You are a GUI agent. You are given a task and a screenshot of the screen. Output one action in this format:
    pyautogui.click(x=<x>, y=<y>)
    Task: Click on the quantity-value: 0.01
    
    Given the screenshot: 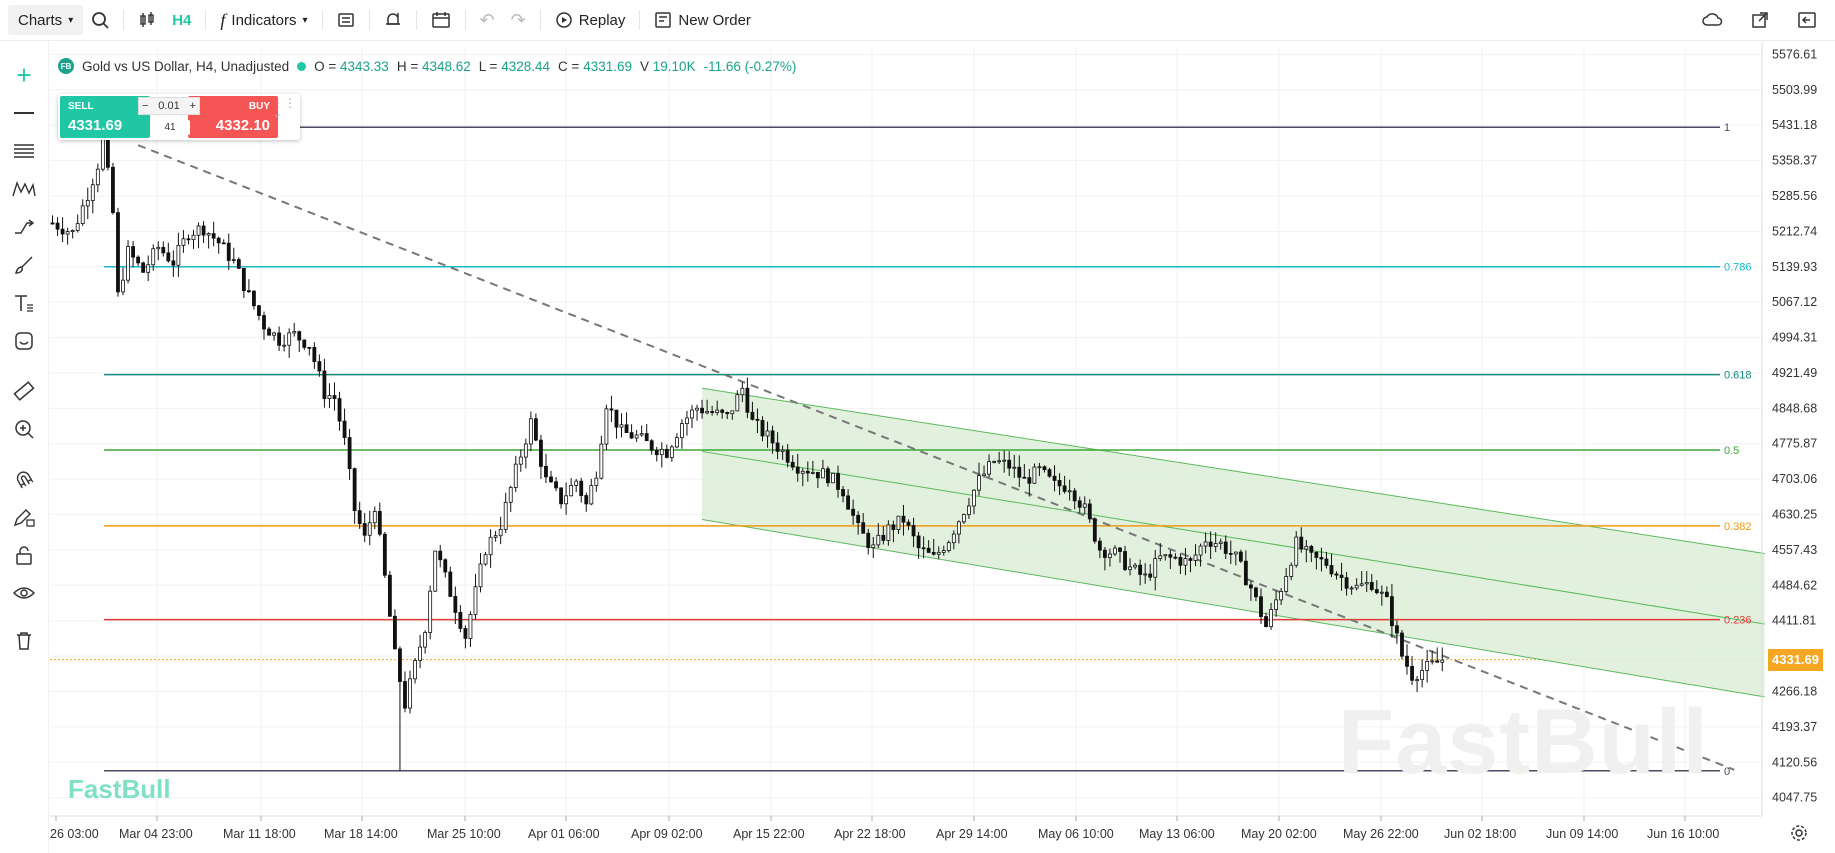 What is the action you would take?
    pyautogui.click(x=169, y=106)
    